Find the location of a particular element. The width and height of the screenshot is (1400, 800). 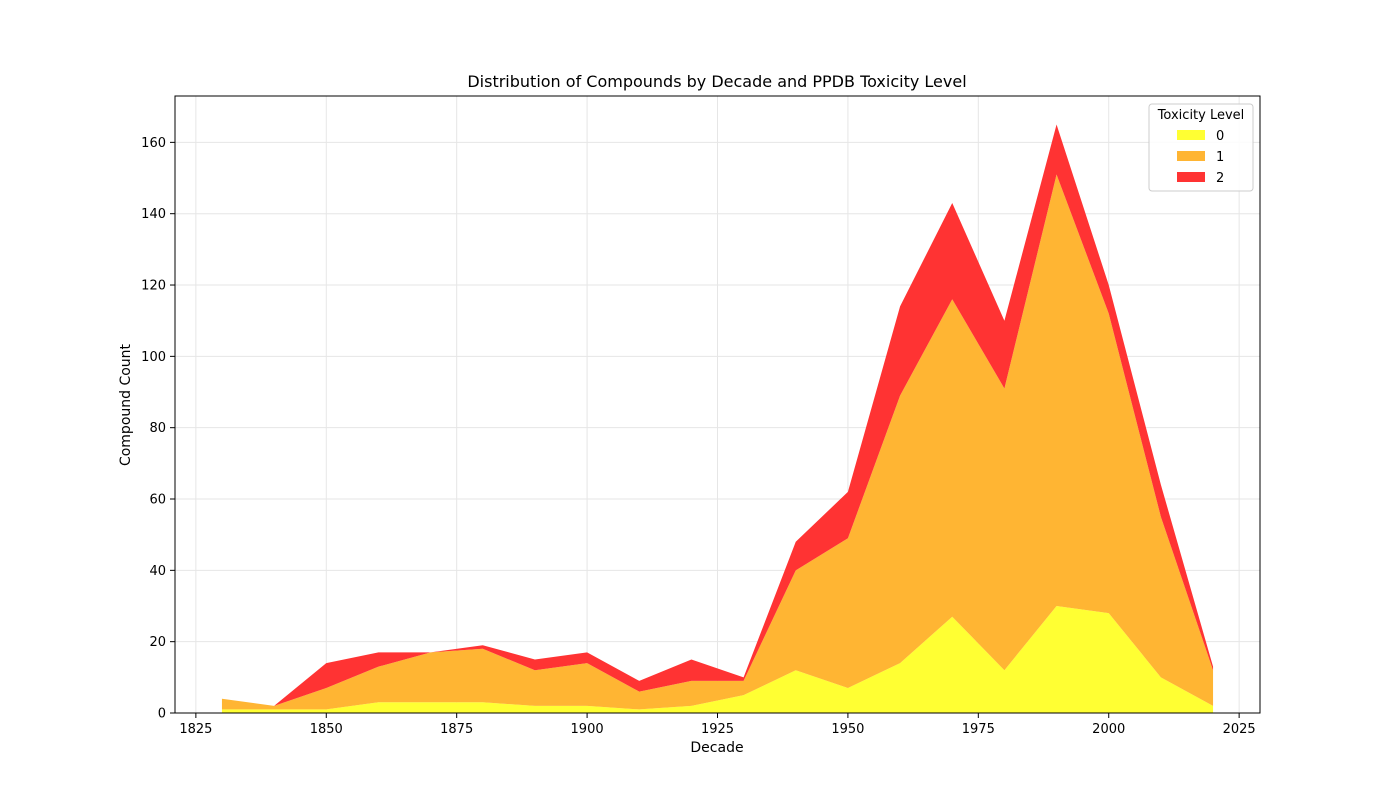

y-axis-label: Compound Count is located at coordinates (126, 404).